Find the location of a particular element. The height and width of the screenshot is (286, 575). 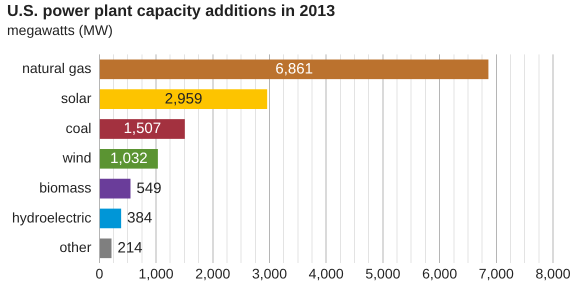

x-tick-label: 5,000 is located at coordinates (383, 273).